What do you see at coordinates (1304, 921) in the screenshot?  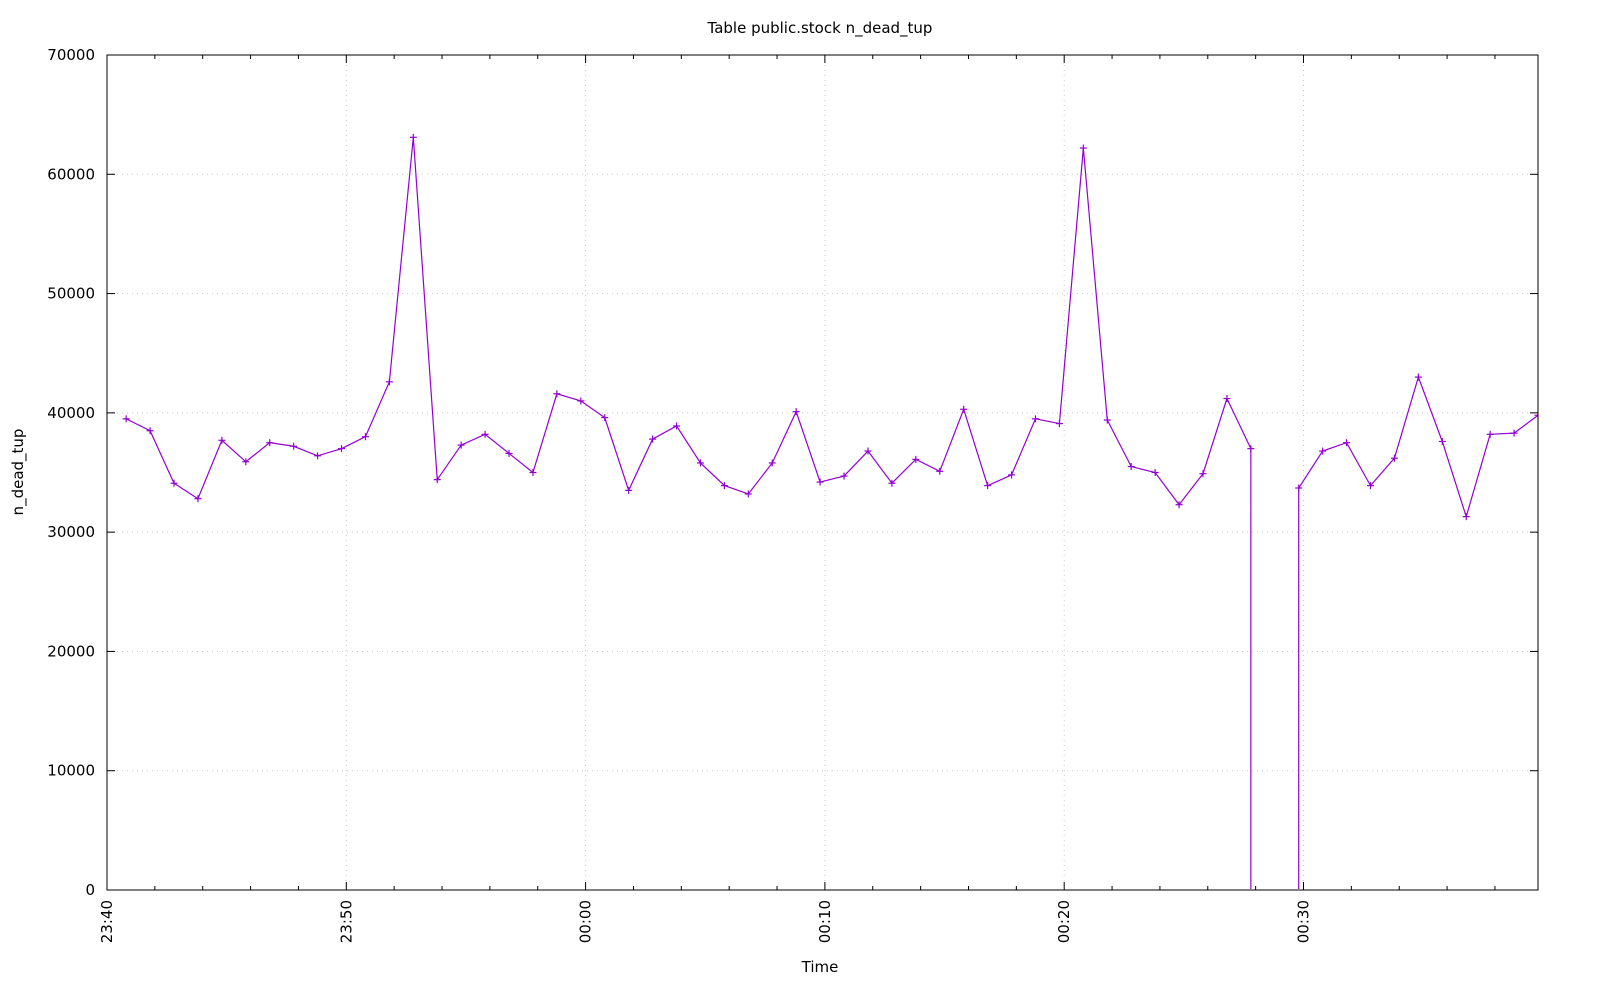 I see `x-tick-label: 00:30` at bounding box center [1304, 921].